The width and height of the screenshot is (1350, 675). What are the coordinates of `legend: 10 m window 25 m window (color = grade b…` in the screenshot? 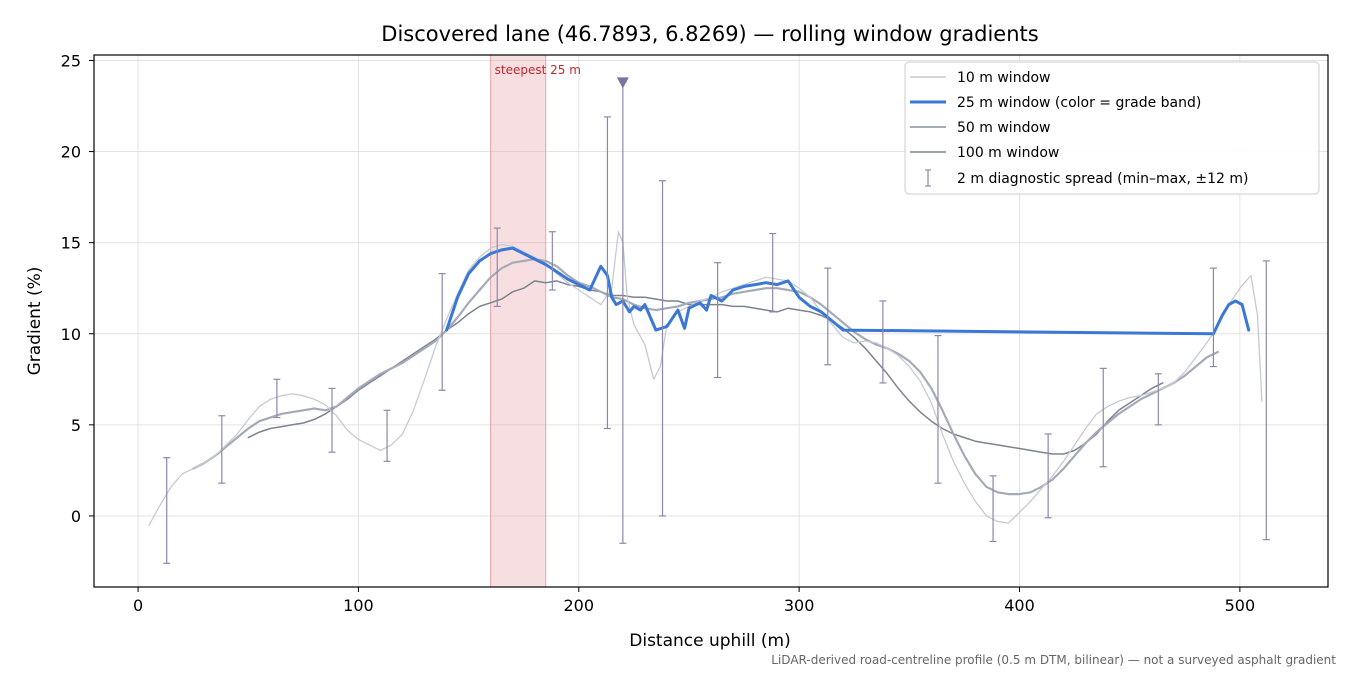 It's located at (1112, 128).